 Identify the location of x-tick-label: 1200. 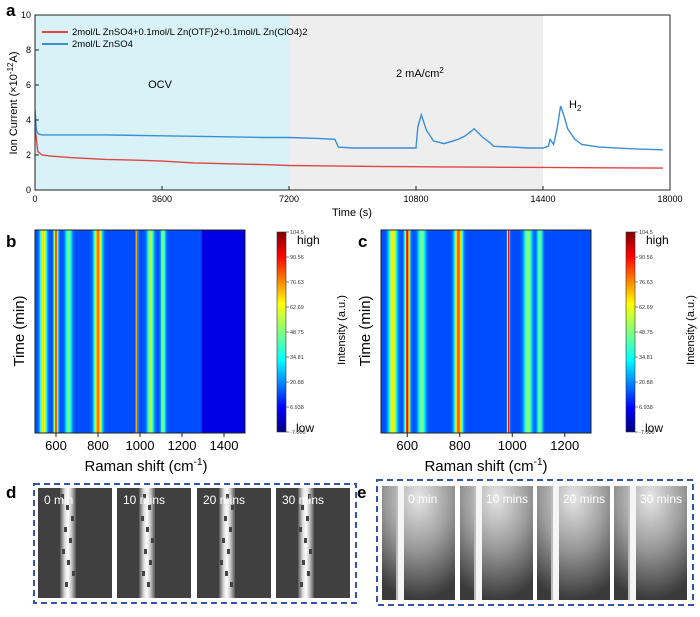
(564, 445).